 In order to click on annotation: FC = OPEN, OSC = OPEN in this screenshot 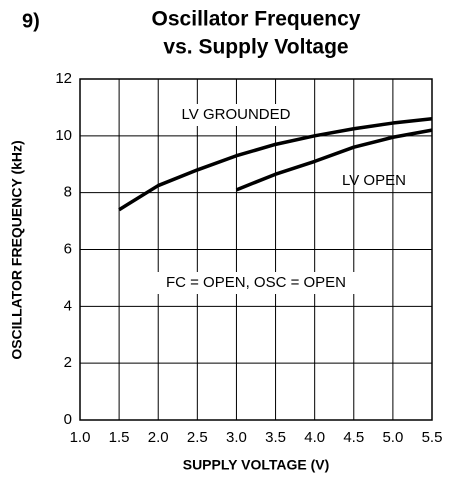, I will do `click(256, 282)`.